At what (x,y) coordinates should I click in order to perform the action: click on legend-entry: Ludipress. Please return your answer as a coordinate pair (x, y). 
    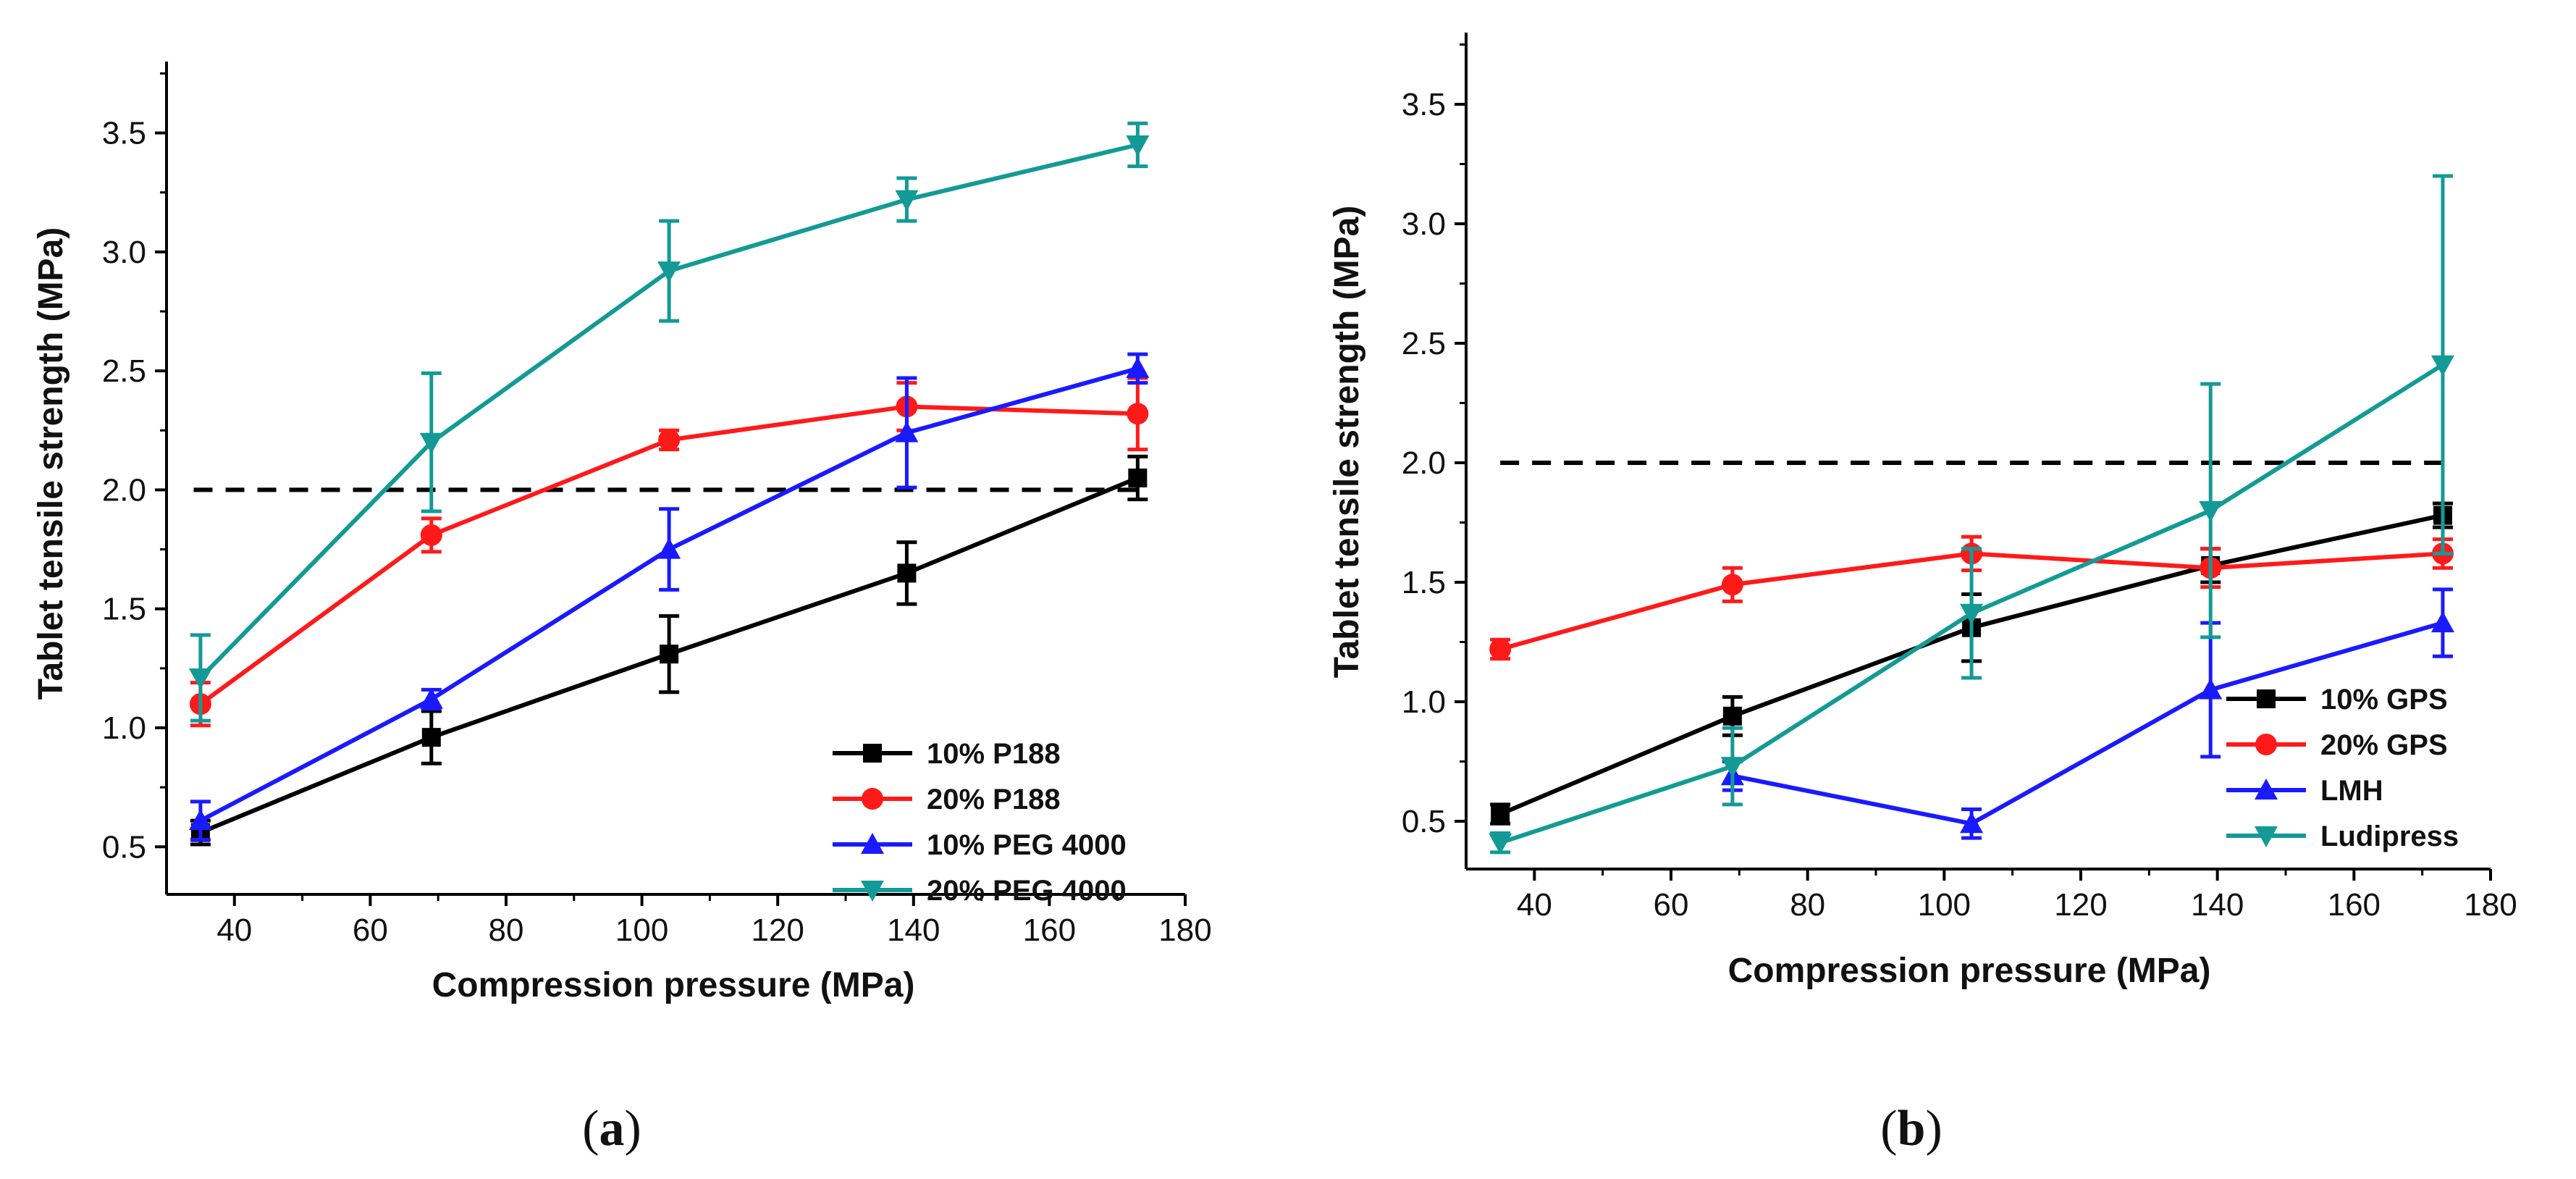
    Looking at the image, I should click on (2342, 836).